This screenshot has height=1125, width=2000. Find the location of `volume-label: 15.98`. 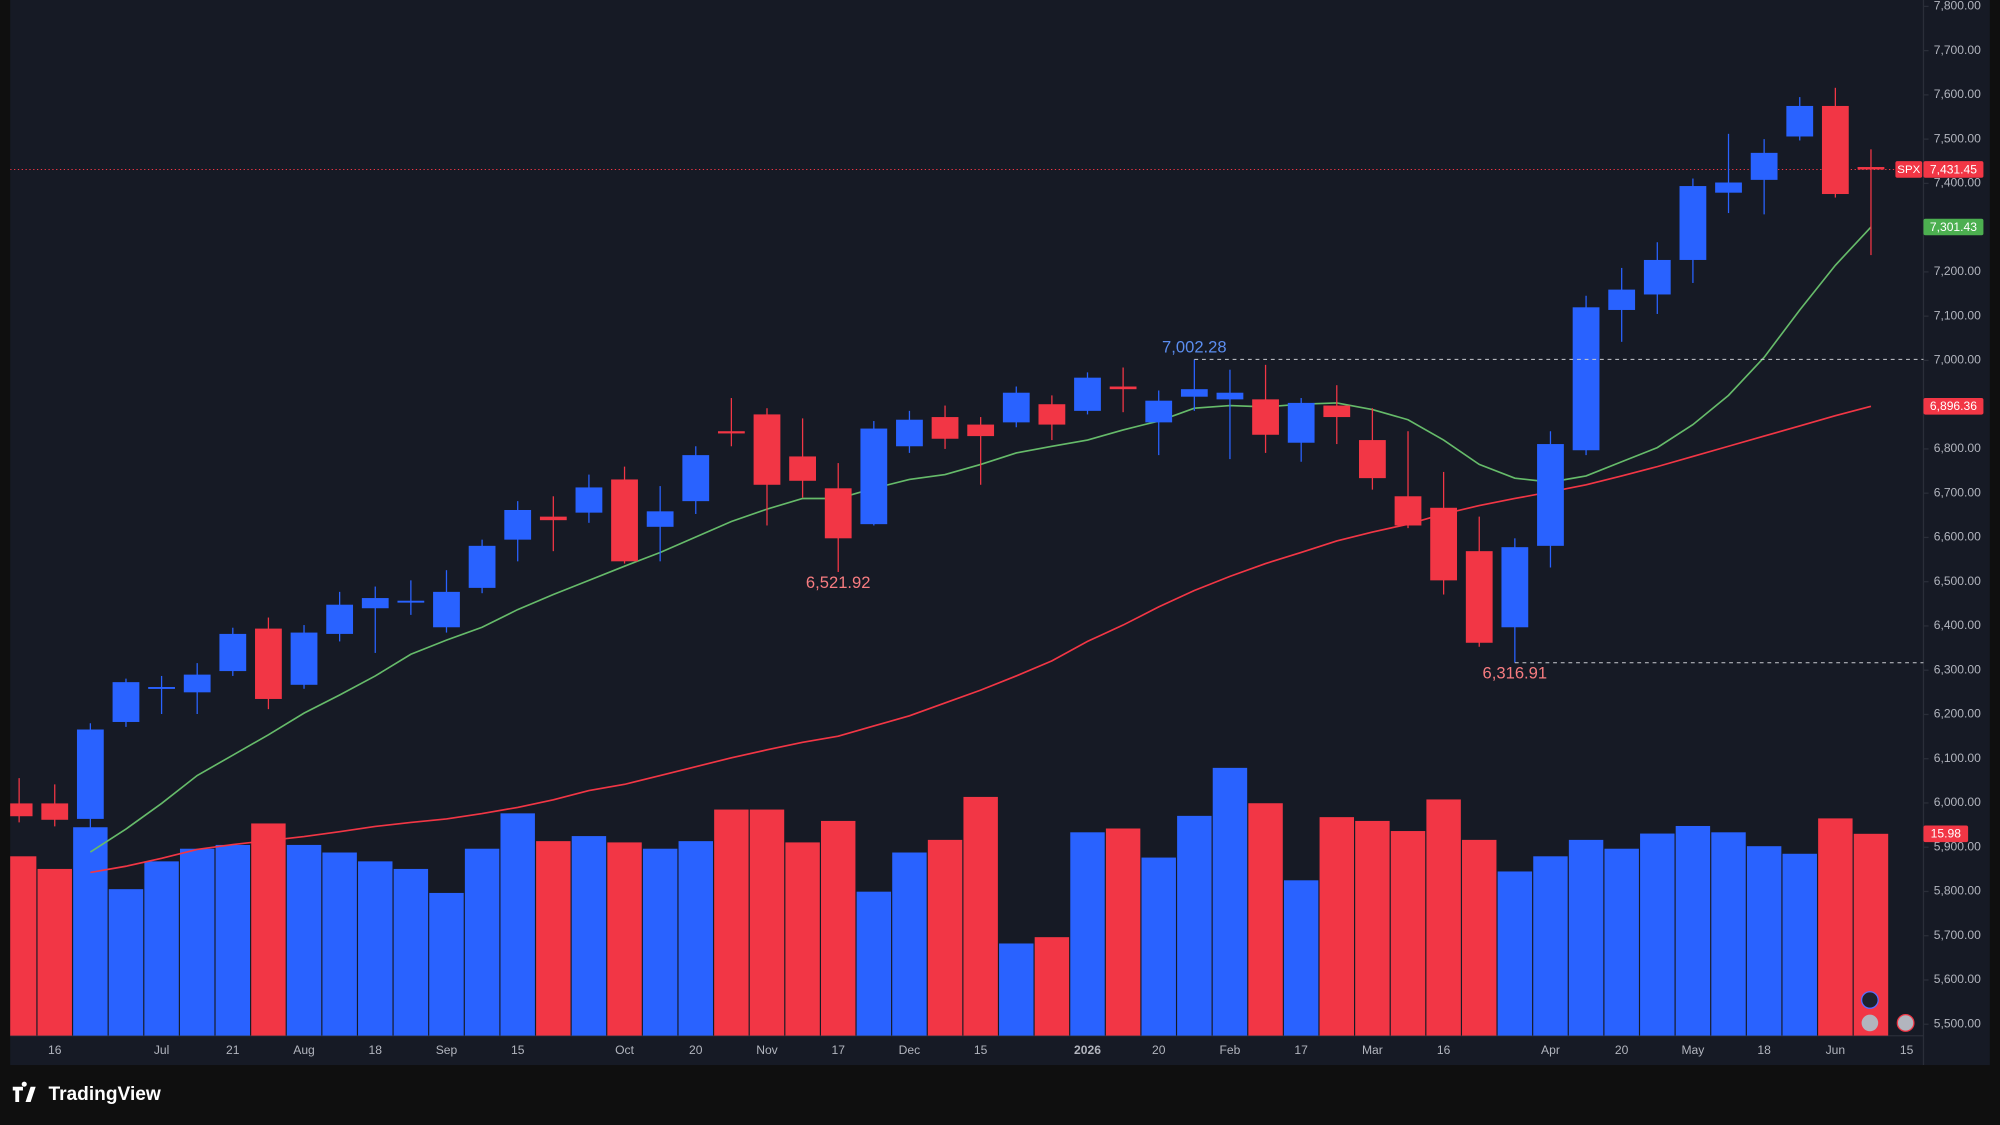

volume-label: 15.98 is located at coordinates (1946, 834).